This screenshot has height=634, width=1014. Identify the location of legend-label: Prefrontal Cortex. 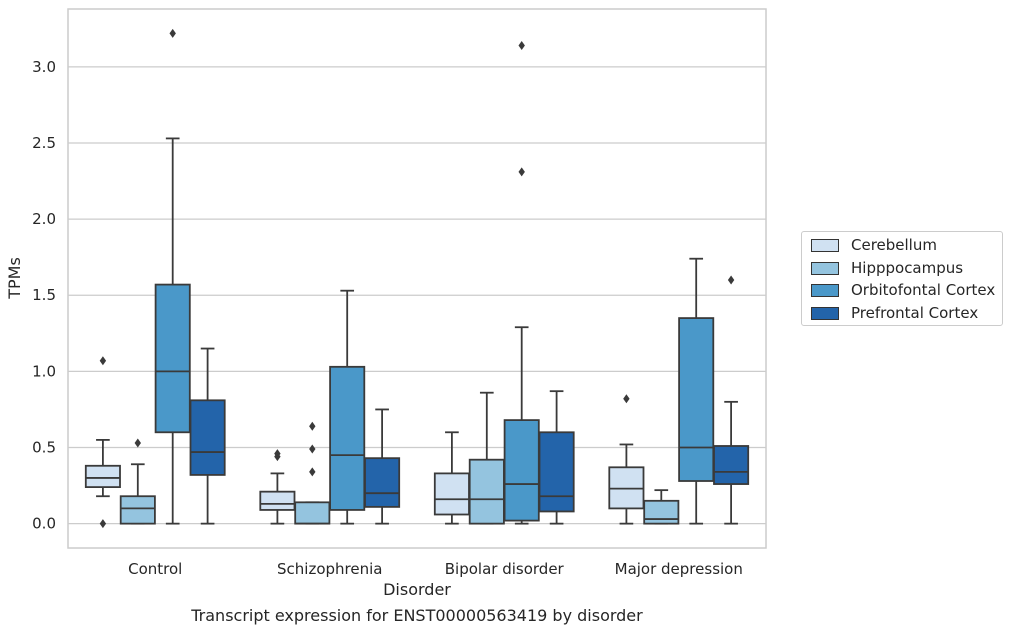
(915, 313).